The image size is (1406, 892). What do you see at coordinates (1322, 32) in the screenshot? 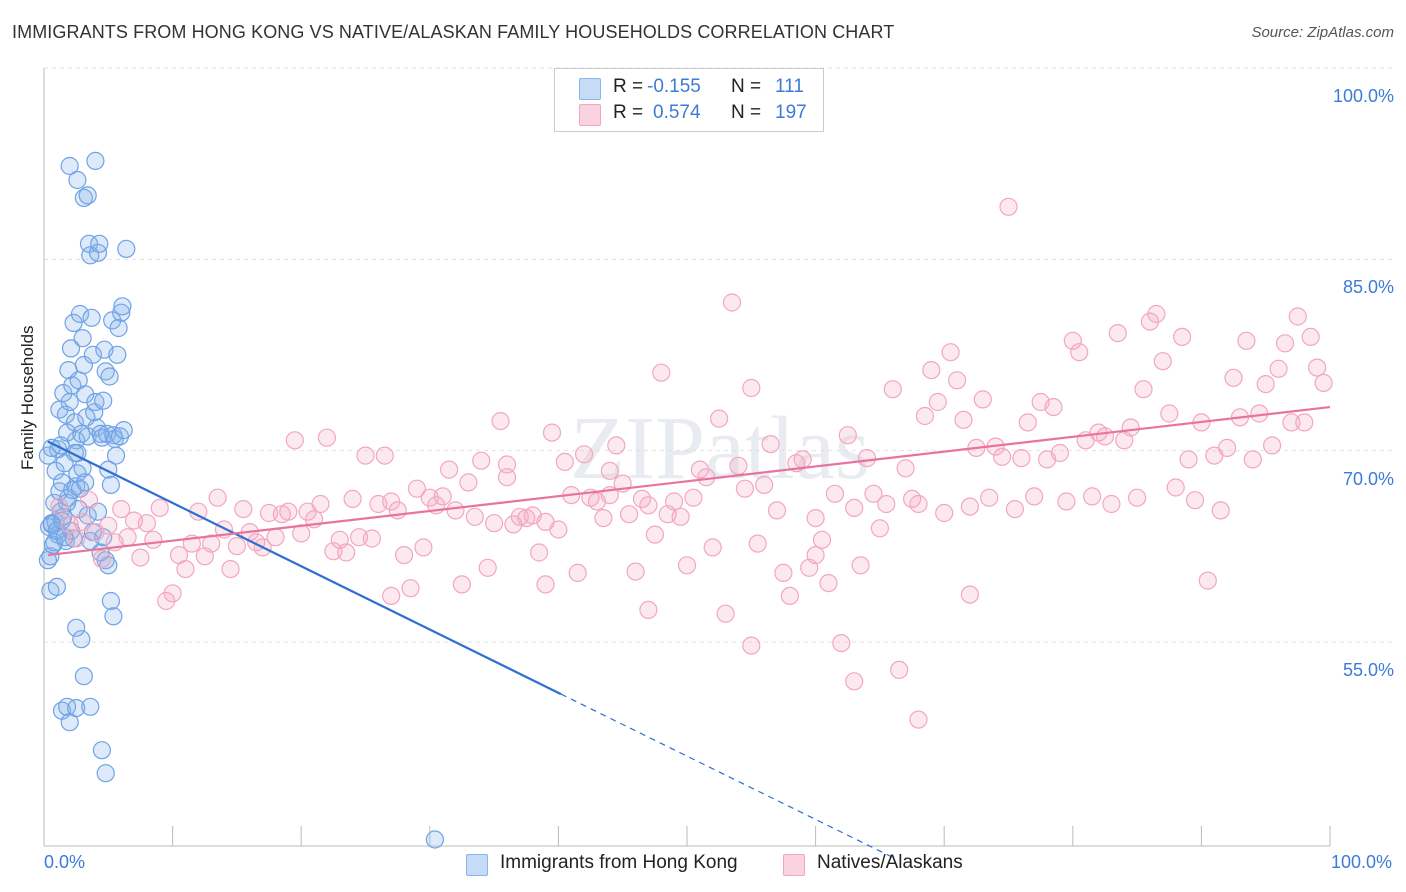
I see `source-label: Source: ZipAtlas.com` at bounding box center [1322, 32].